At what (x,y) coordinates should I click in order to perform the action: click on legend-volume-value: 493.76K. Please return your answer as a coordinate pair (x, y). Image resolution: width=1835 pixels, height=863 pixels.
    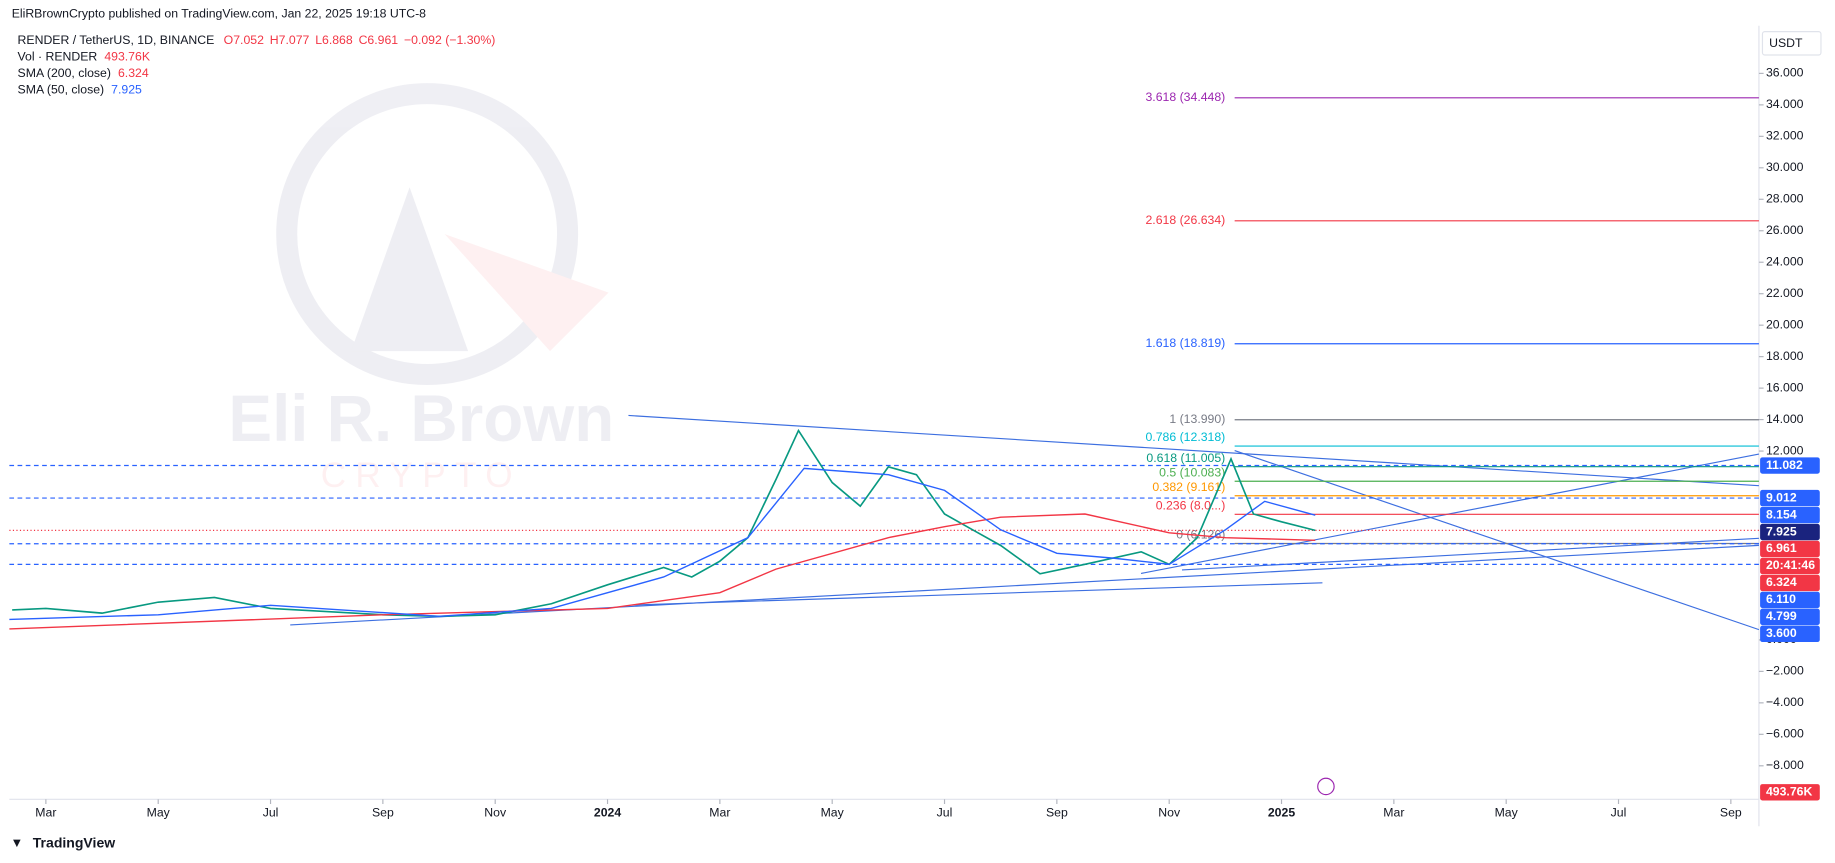
    Looking at the image, I should click on (127, 57).